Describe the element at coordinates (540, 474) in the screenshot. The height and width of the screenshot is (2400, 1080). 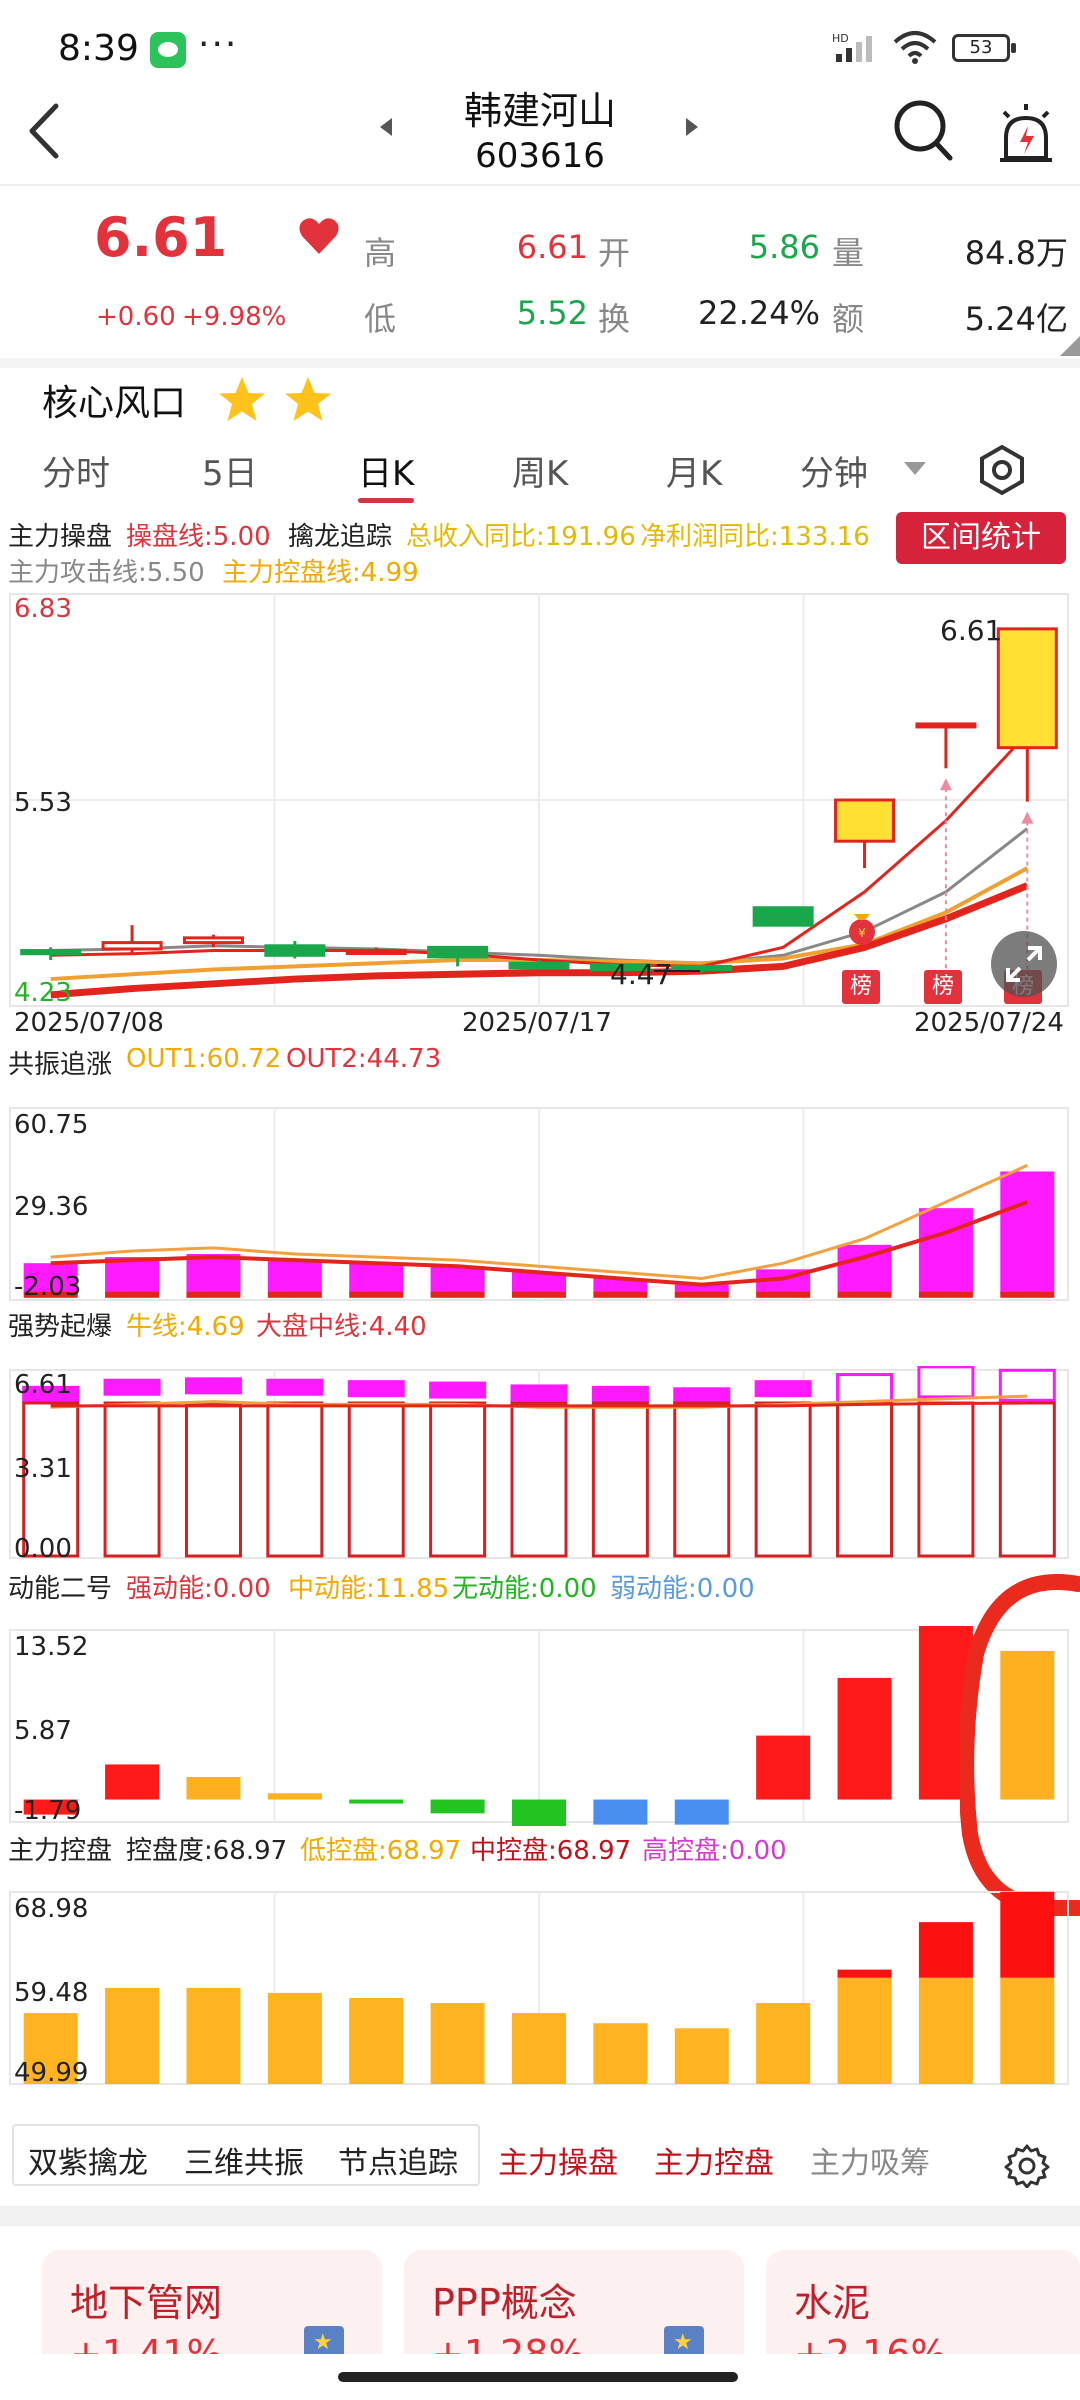
I see `tab-weekly-k: 周K` at that location.